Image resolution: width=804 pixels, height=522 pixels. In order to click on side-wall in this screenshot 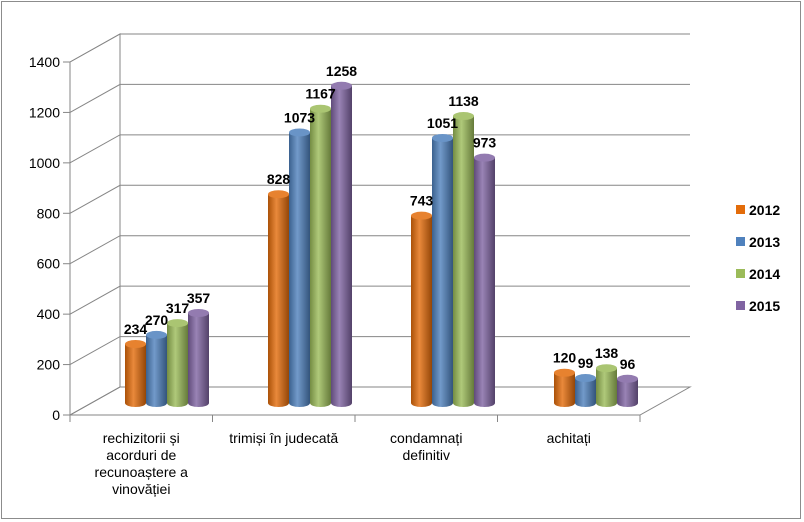, I will do `click(95, 224)`.